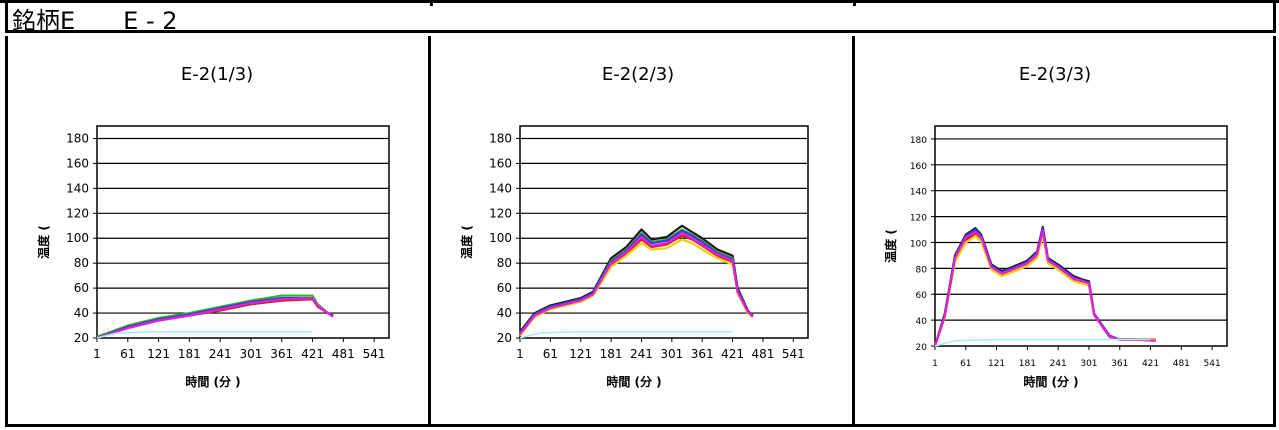 The image size is (1279, 430). Describe the element at coordinates (639, 1) in the screenshot. I see `top-border` at that location.